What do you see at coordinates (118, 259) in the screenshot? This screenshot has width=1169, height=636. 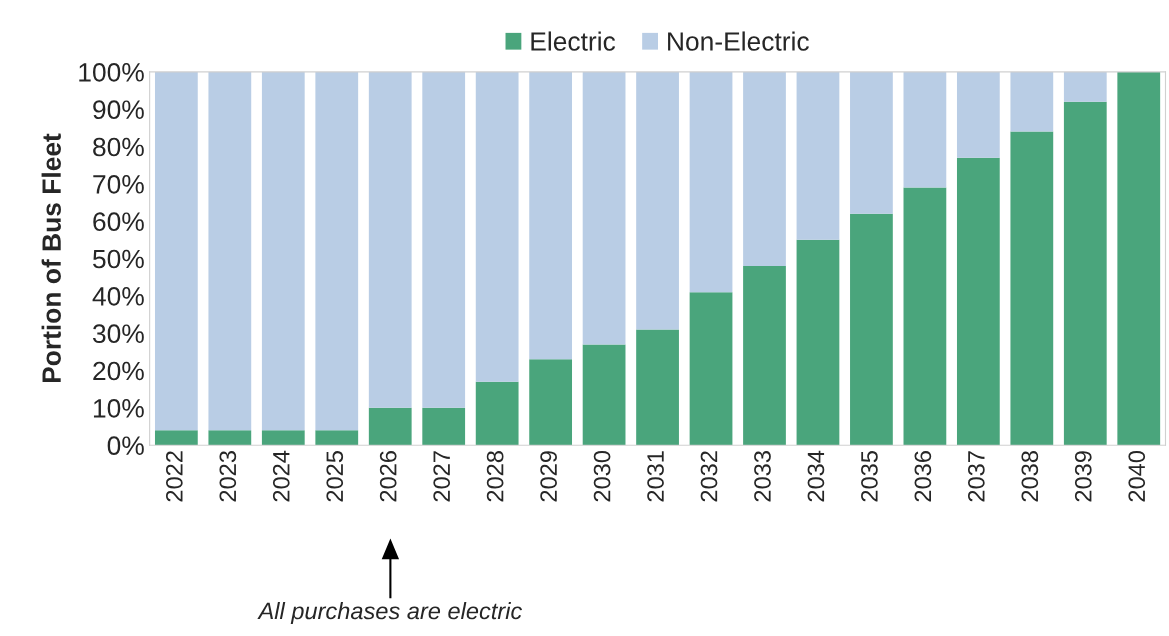 I see `y-tick-label: 50%` at bounding box center [118, 259].